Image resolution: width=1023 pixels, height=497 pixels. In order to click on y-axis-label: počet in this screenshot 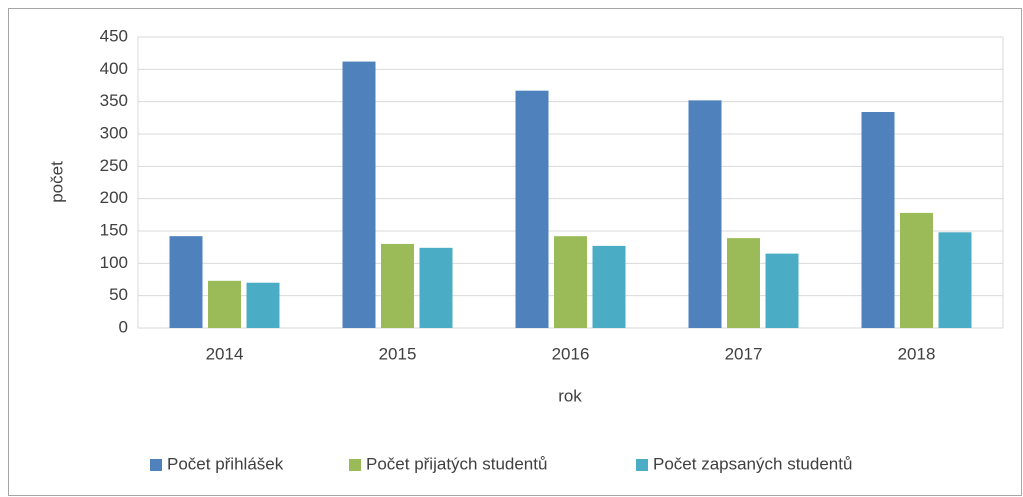, I will do `click(56, 182)`.